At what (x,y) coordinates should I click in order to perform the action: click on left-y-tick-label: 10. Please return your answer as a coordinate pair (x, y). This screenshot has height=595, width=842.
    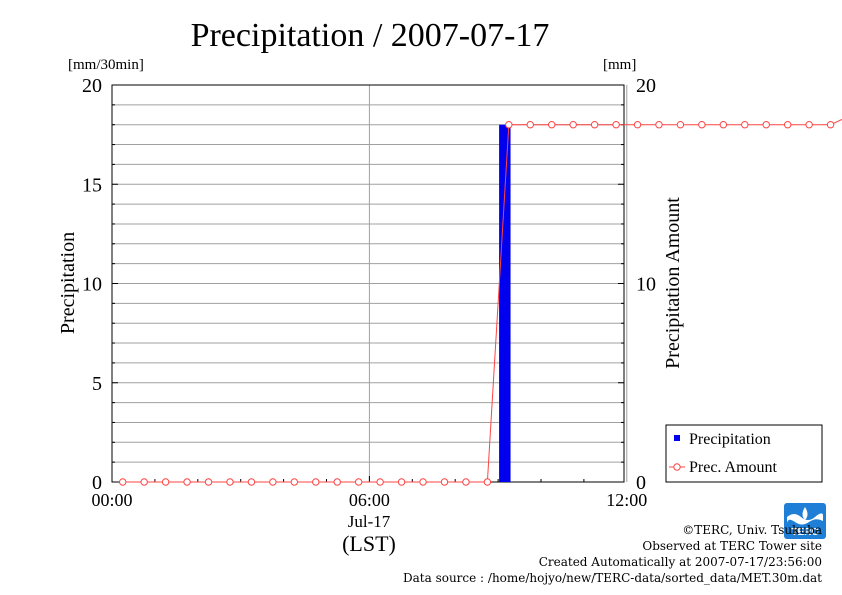
    Looking at the image, I should click on (92, 285).